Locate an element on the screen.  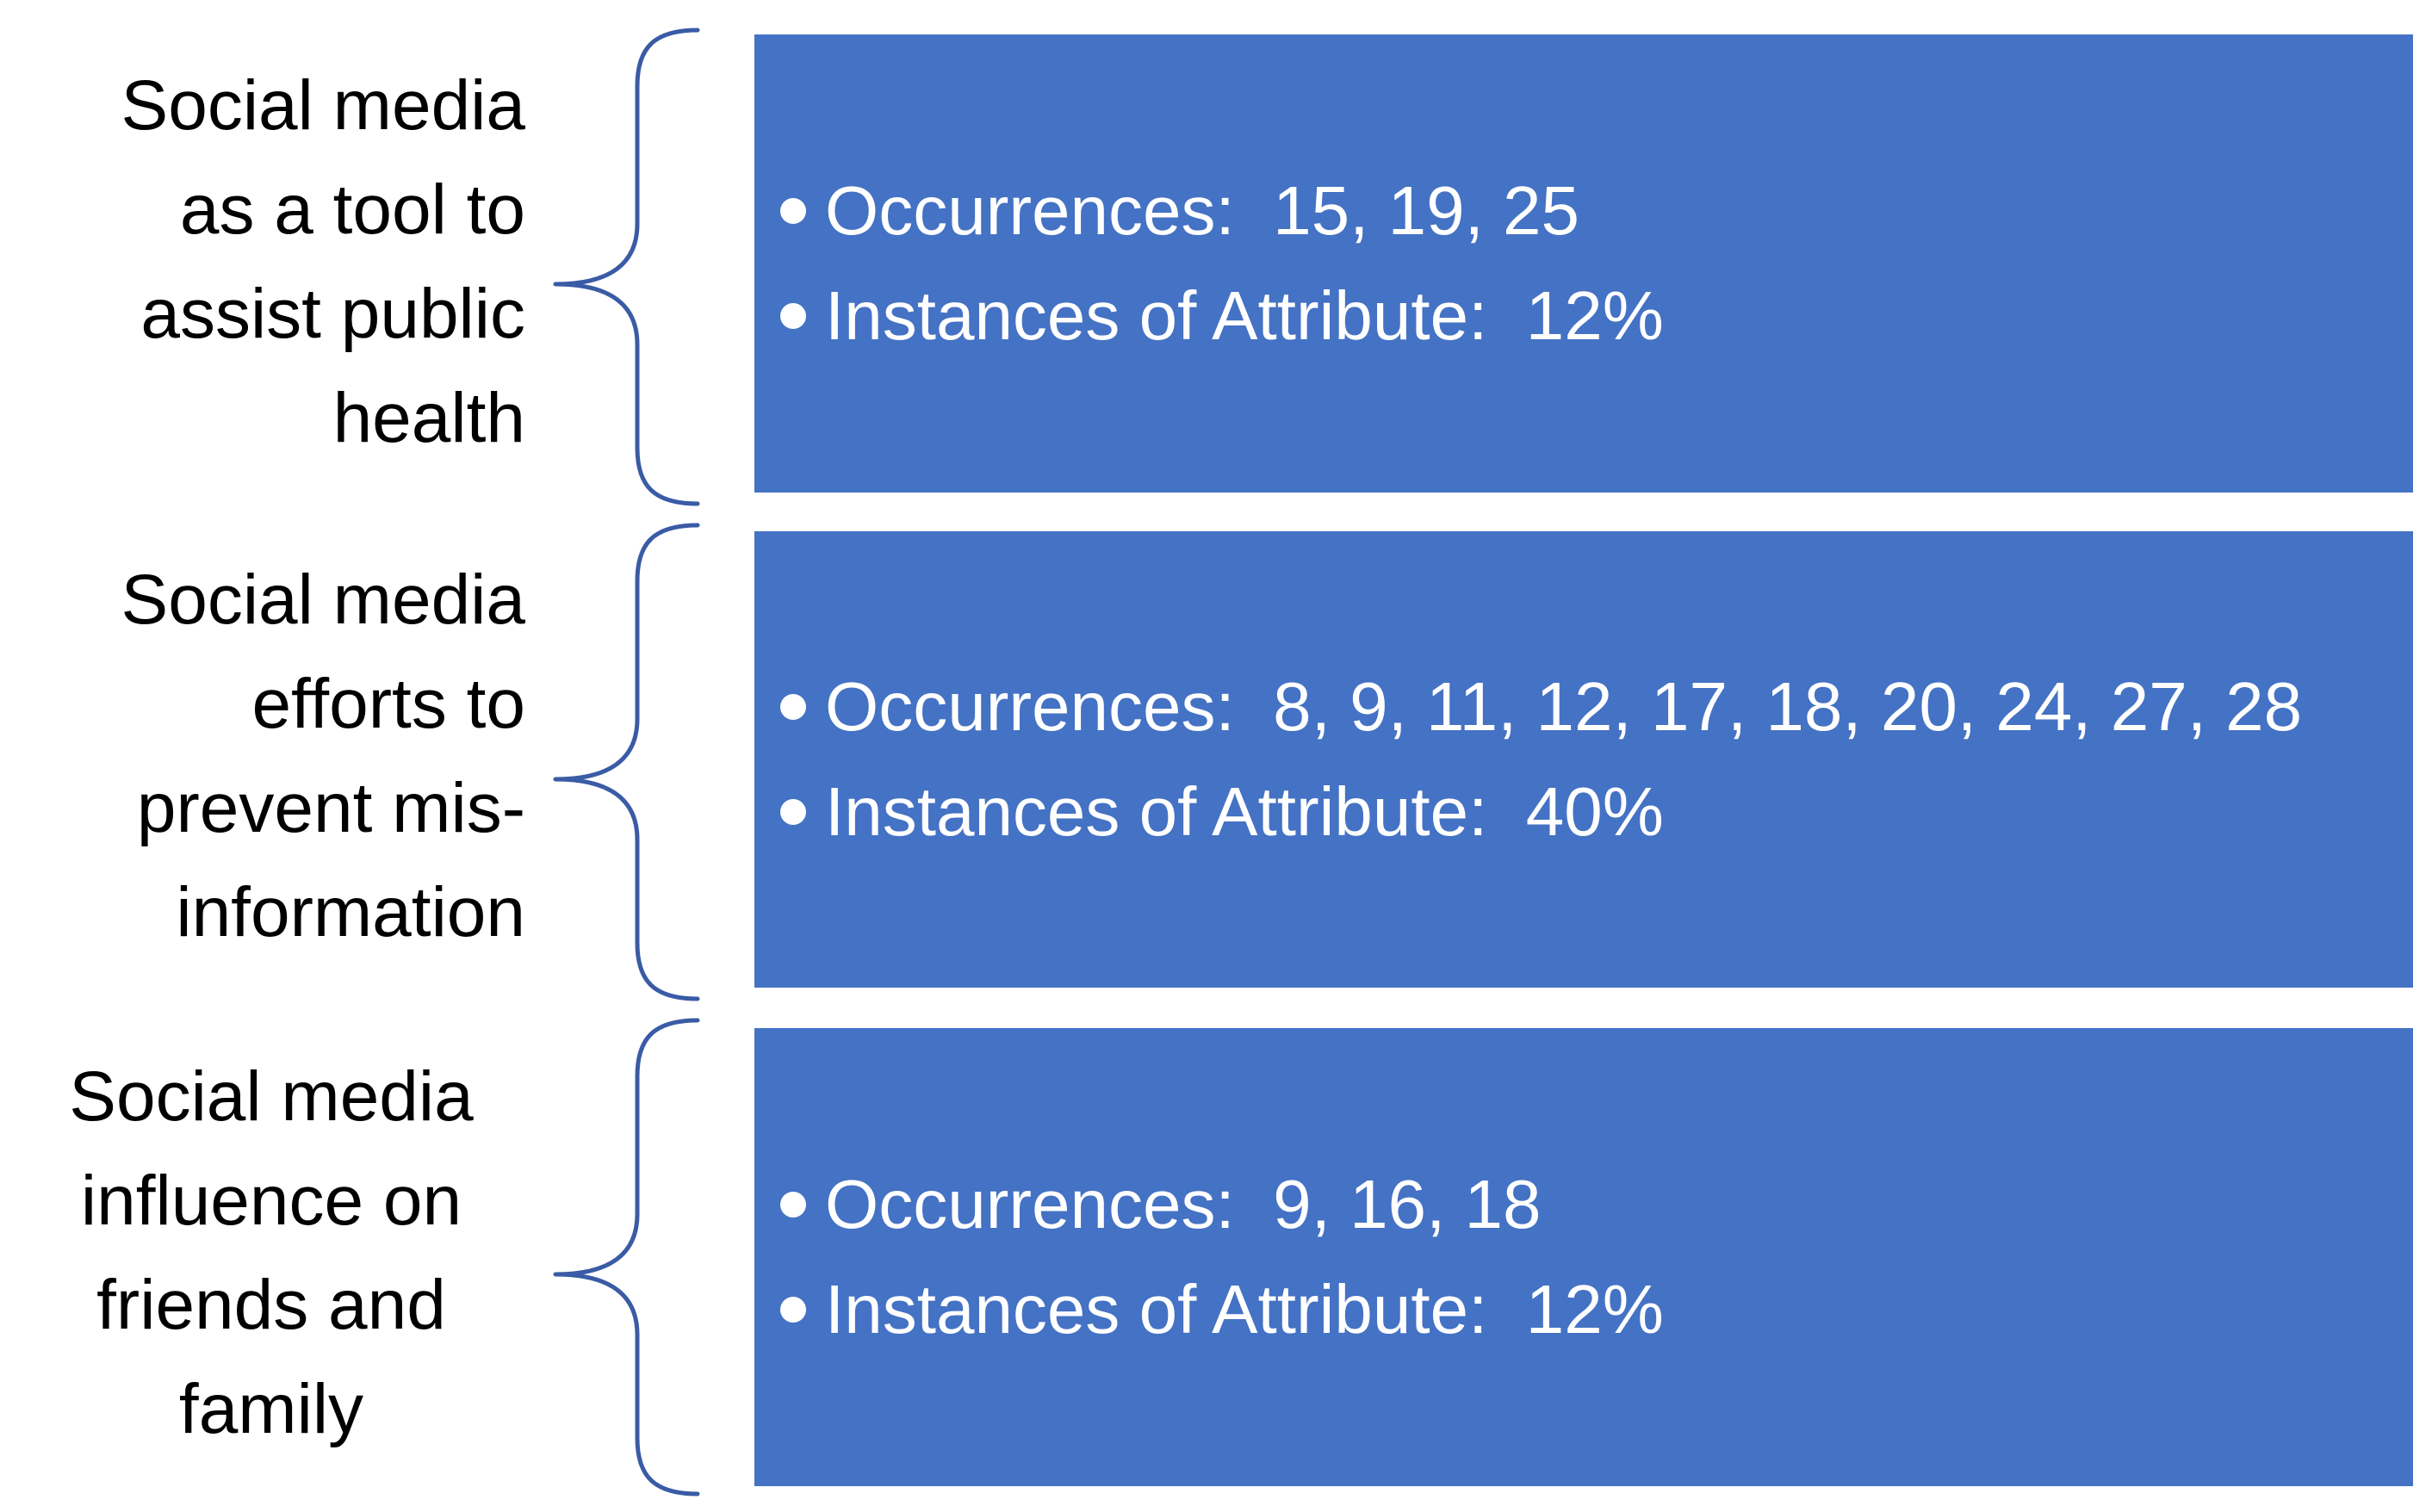
occurrences-value: 9, 16, 18 is located at coordinates (1407, 1204).